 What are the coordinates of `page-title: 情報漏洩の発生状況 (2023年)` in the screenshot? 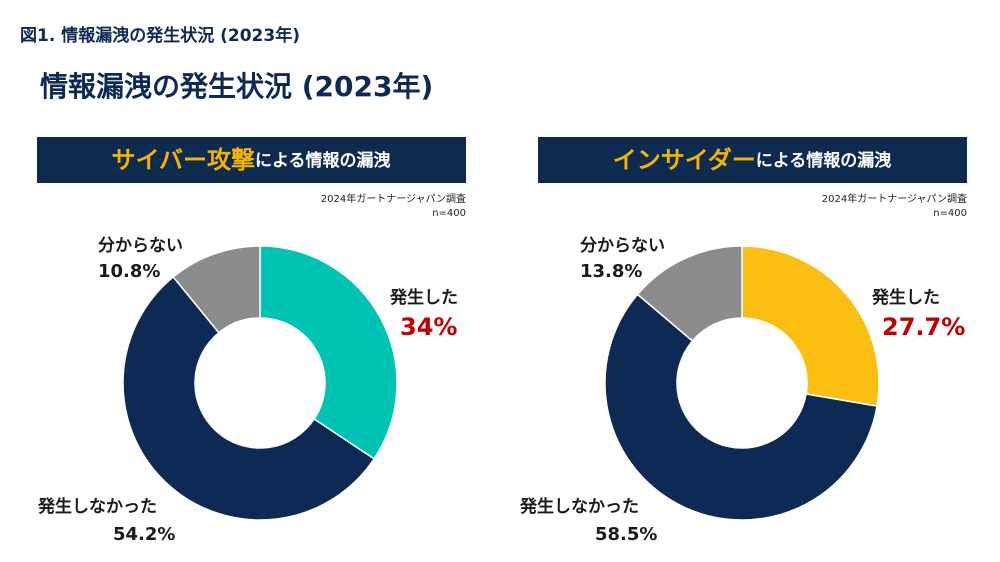 It's located at (236, 86).